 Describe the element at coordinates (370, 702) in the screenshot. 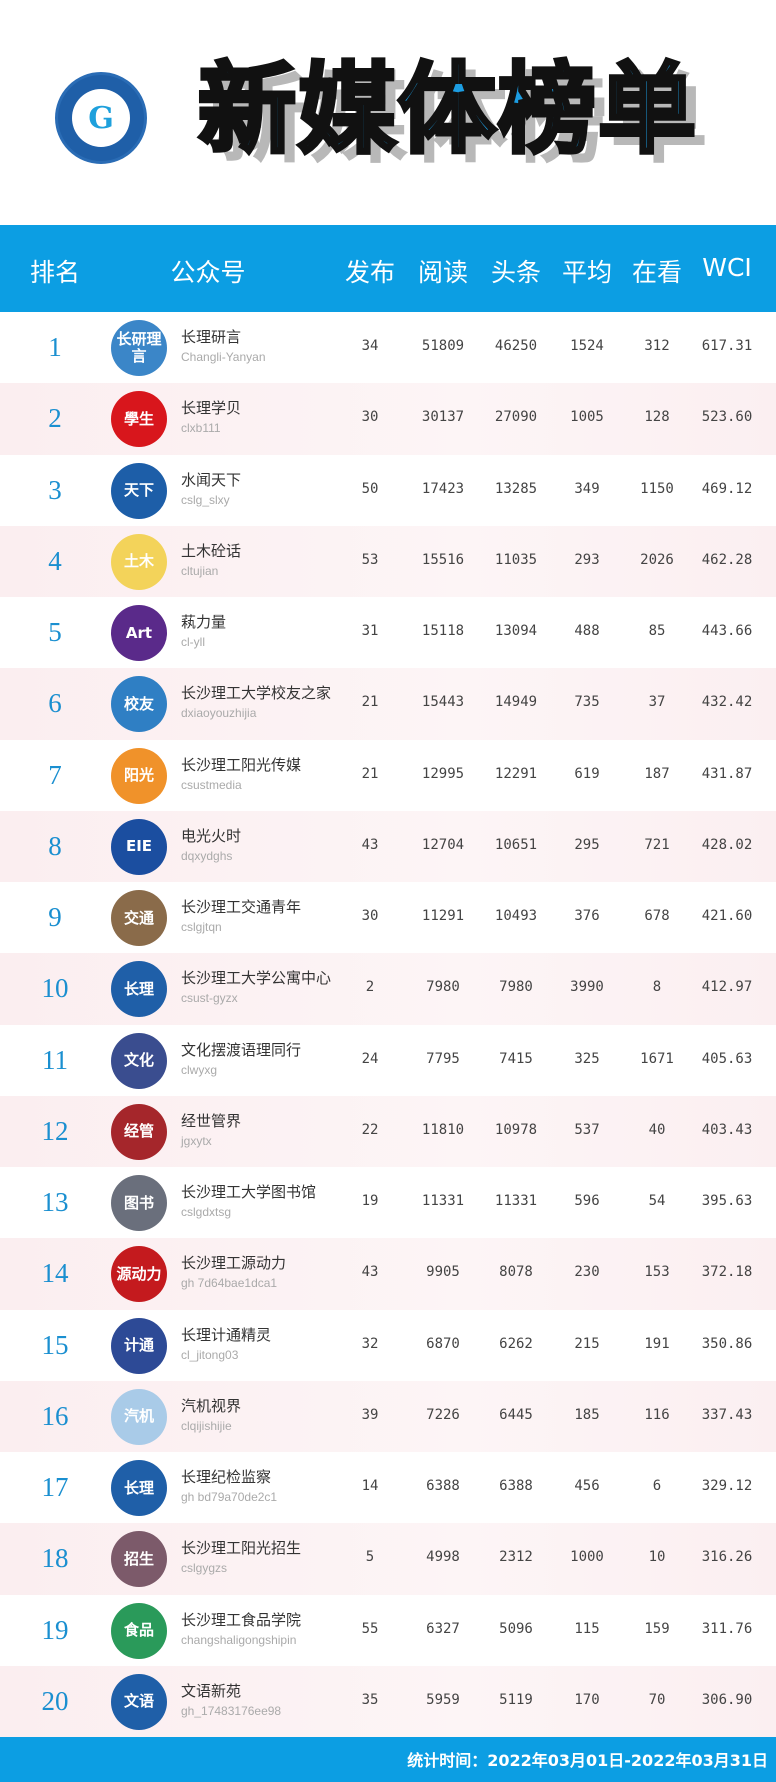

I see `posts-value: 21` at that location.